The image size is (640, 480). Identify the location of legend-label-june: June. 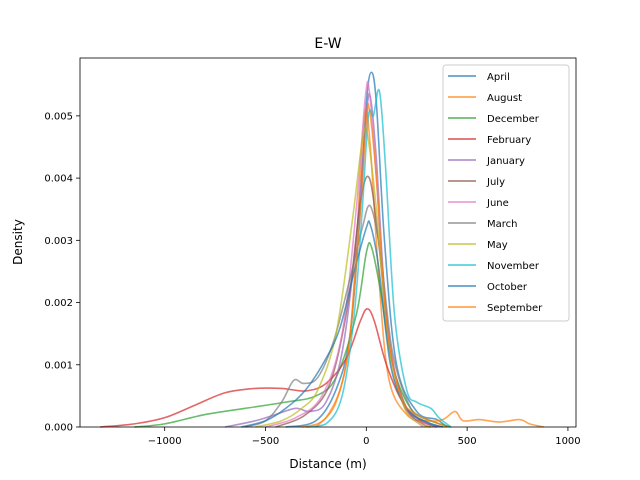
(497, 203).